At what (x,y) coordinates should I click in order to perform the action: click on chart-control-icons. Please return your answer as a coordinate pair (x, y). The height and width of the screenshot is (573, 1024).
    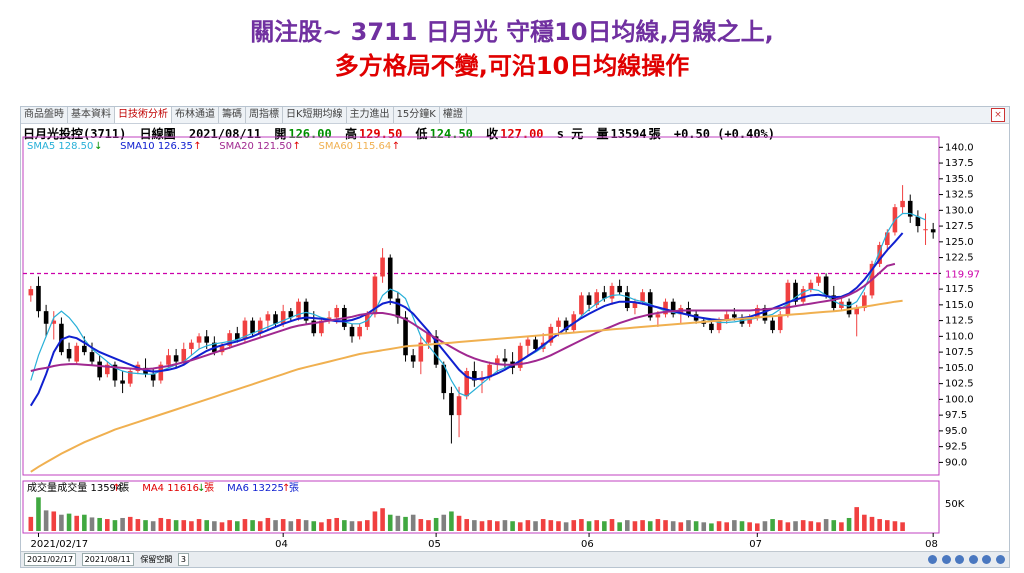
    Looking at the image, I should click on (965, 561).